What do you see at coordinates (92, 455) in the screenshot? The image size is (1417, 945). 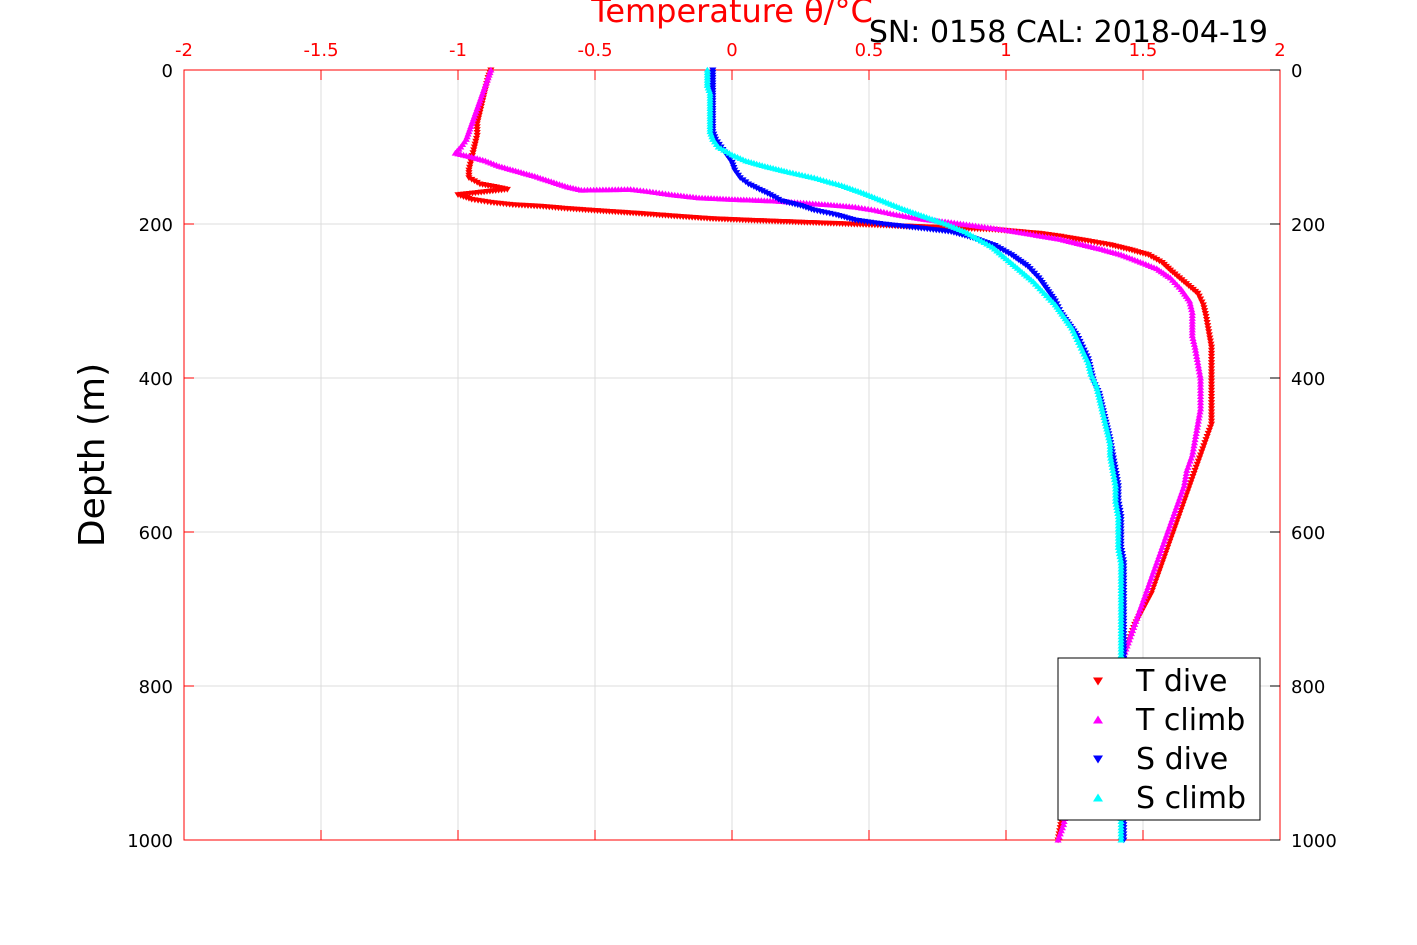 I see `y-axis-label: Depth (m)` at bounding box center [92, 455].